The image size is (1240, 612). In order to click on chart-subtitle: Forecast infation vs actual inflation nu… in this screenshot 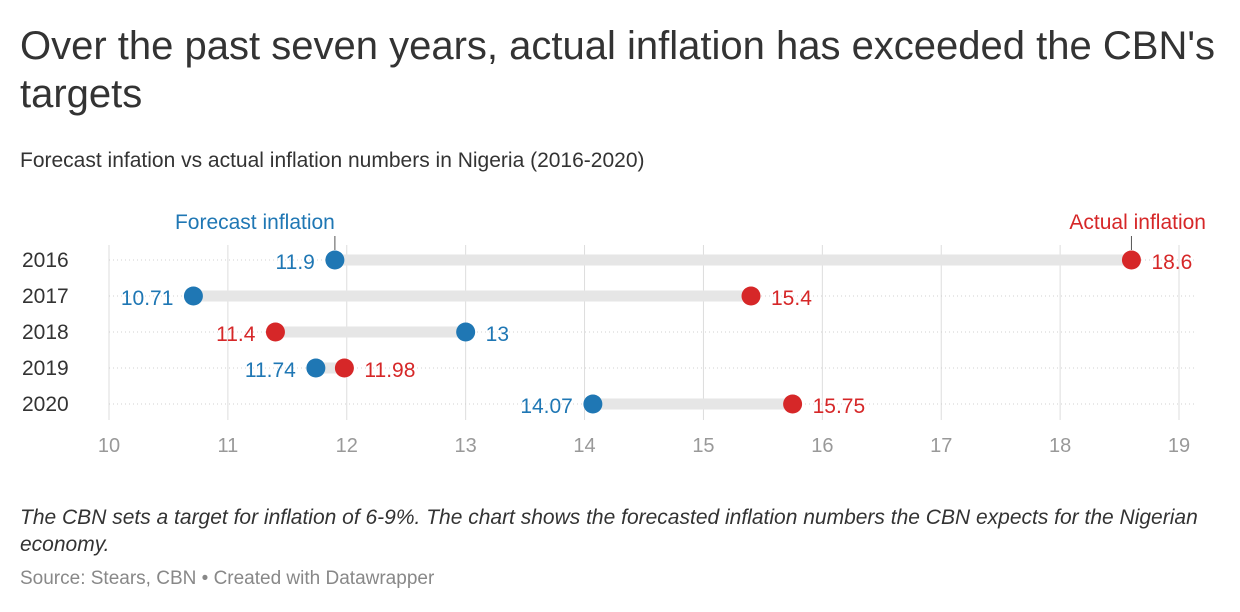, I will do `click(332, 160)`.